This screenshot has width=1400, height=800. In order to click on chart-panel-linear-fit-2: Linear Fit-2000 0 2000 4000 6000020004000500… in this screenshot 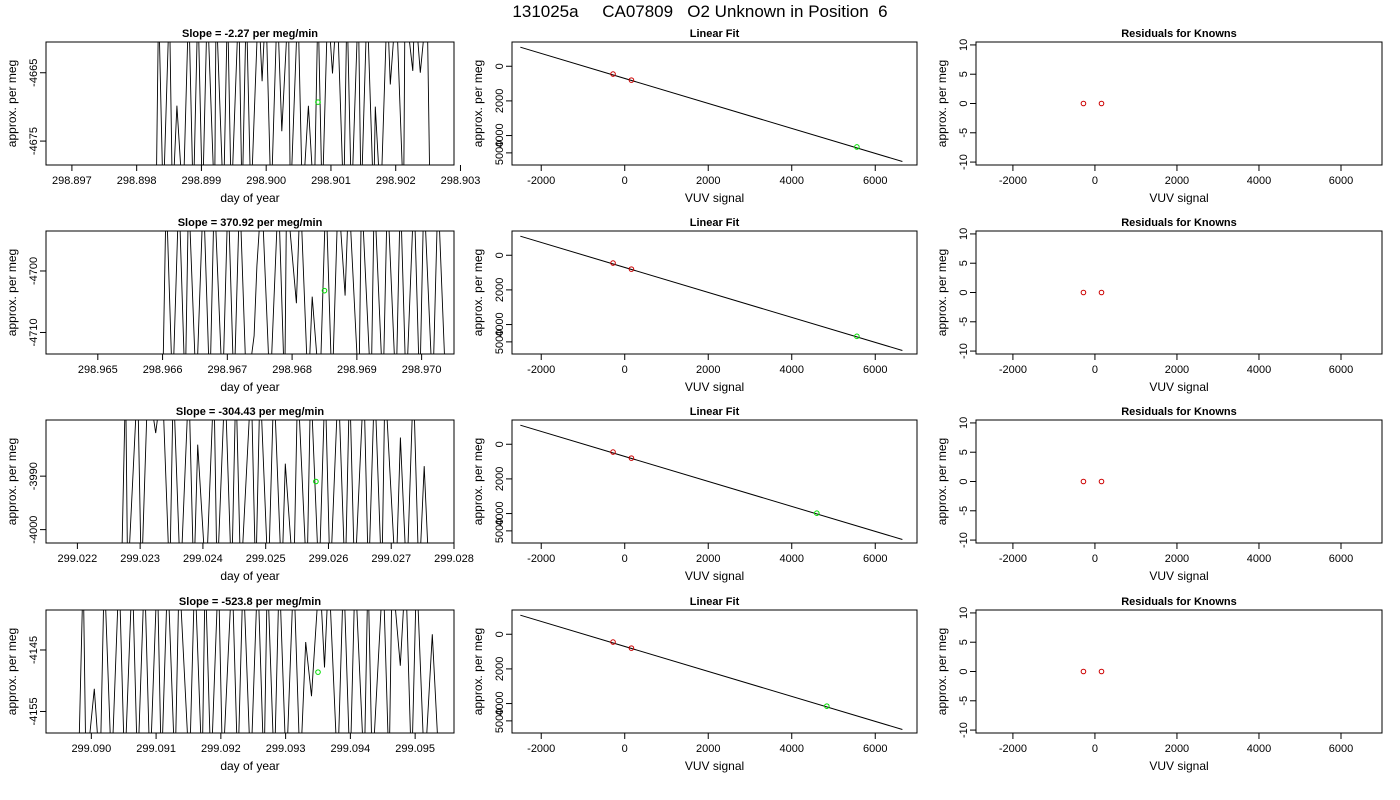, I will do `click(694, 494)`.